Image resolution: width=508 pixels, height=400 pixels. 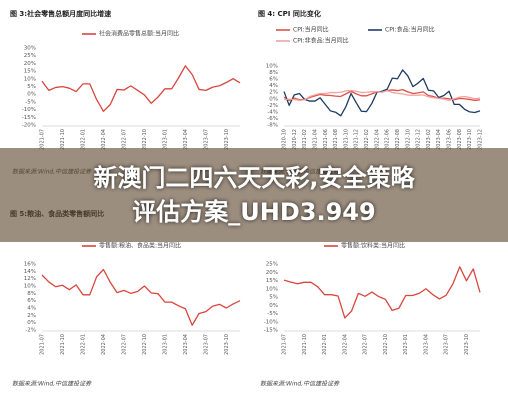 I want to click on y-tick-label: 12%, so click(x=30, y=279).